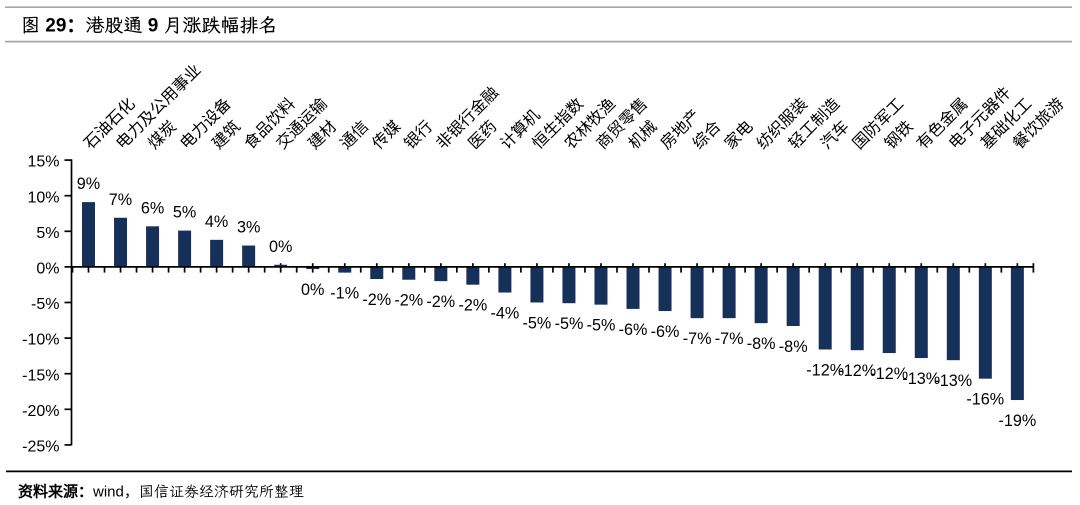 The image size is (1080, 505). I want to click on svg-text: -16%, so click(985, 400).